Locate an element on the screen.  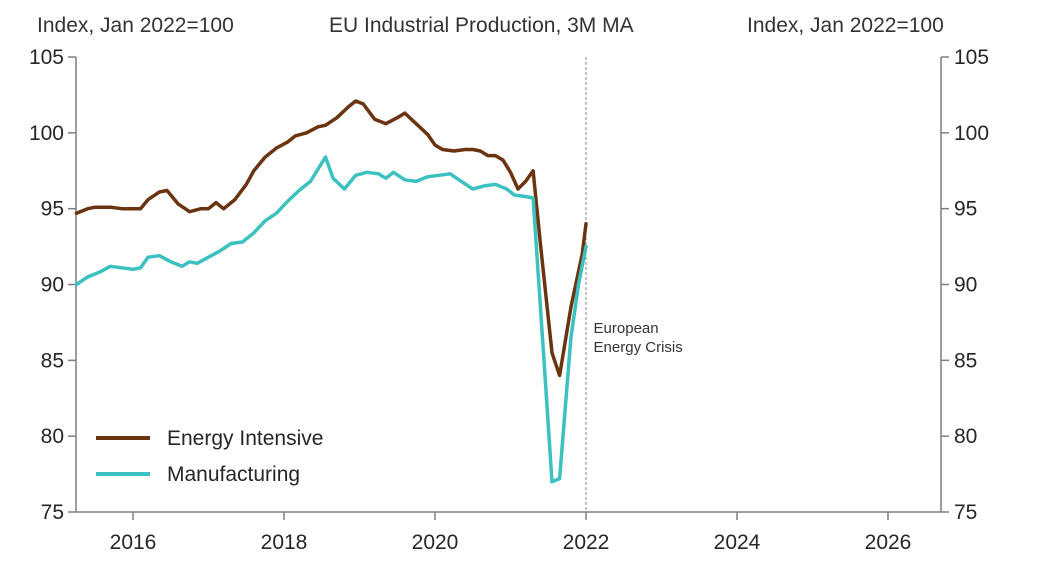
right-y-tick-label: 100 is located at coordinates (971, 133).